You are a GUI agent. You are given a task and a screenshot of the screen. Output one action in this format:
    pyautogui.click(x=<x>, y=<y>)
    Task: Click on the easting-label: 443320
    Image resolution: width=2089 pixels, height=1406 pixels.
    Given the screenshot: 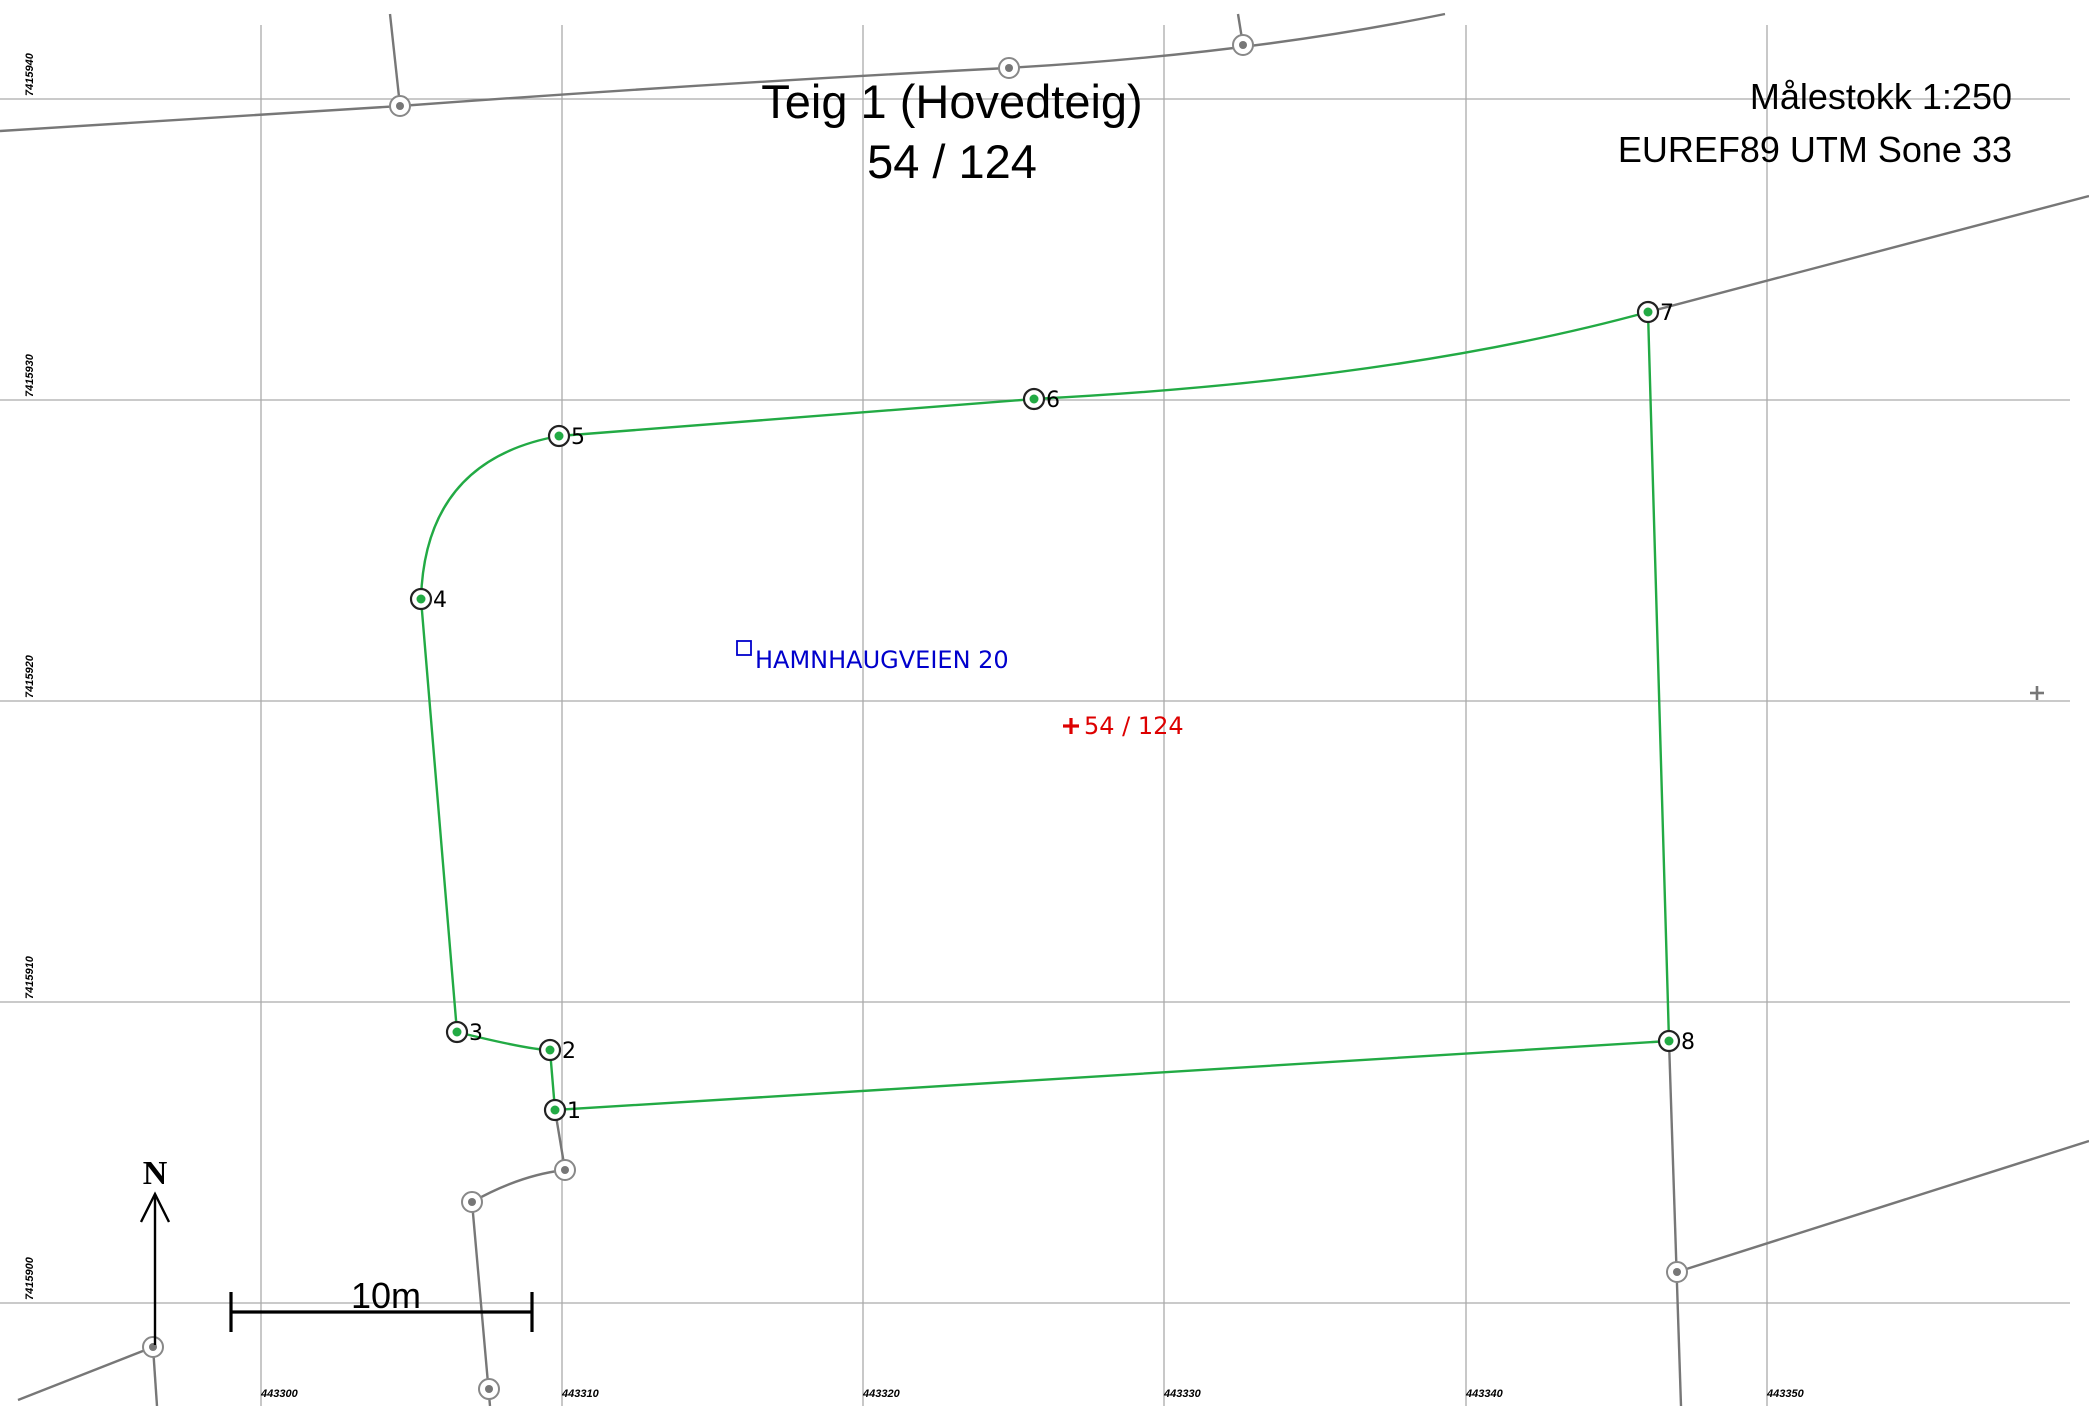 What is the action you would take?
    pyautogui.click(x=881, y=1394)
    